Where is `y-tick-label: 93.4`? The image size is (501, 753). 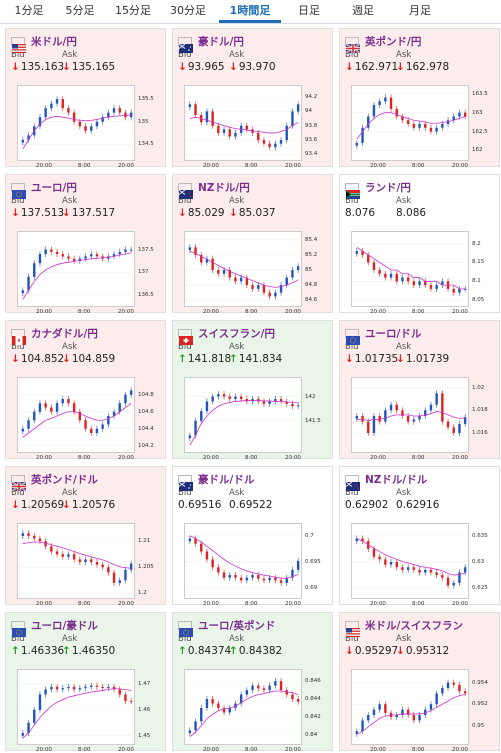 y-tick-label: 93.4 is located at coordinates (311, 154).